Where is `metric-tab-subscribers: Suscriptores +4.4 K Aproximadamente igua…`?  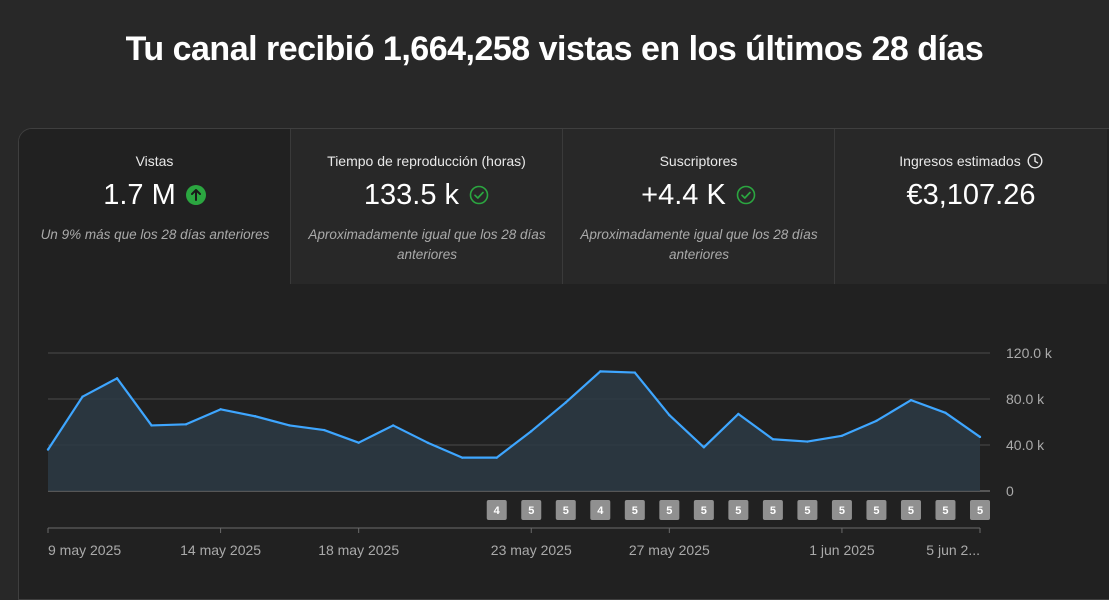 metric-tab-subscribers: Suscriptores +4.4 K Aproximadamente igua… is located at coordinates (699, 206).